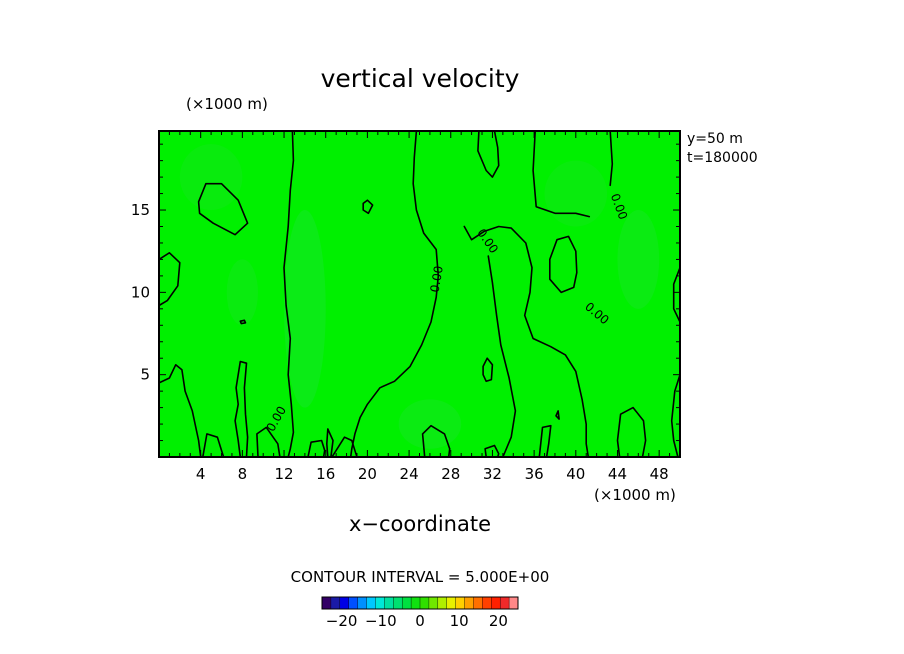 This screenshot has height=654, width=904. Describe the element at coordinates (459, 621) in the screenshot. I see `colorbar-tick-label: 10` at that location.